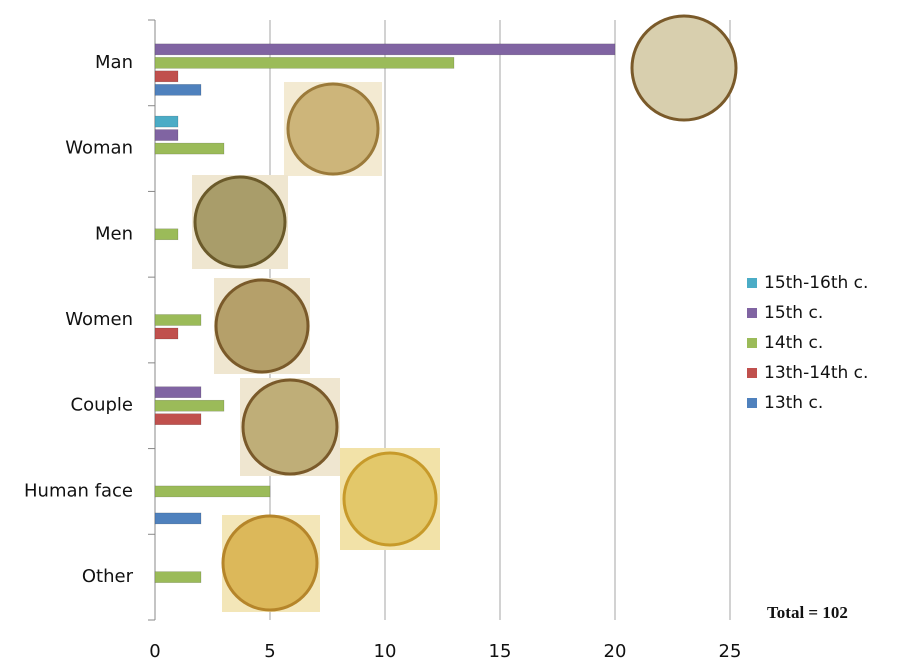 This screenshot has width=916, height=665. Describe the element at coordinates (816, 373) in the screenshot. I see `legend-label: 13th-14th c.` at that location.